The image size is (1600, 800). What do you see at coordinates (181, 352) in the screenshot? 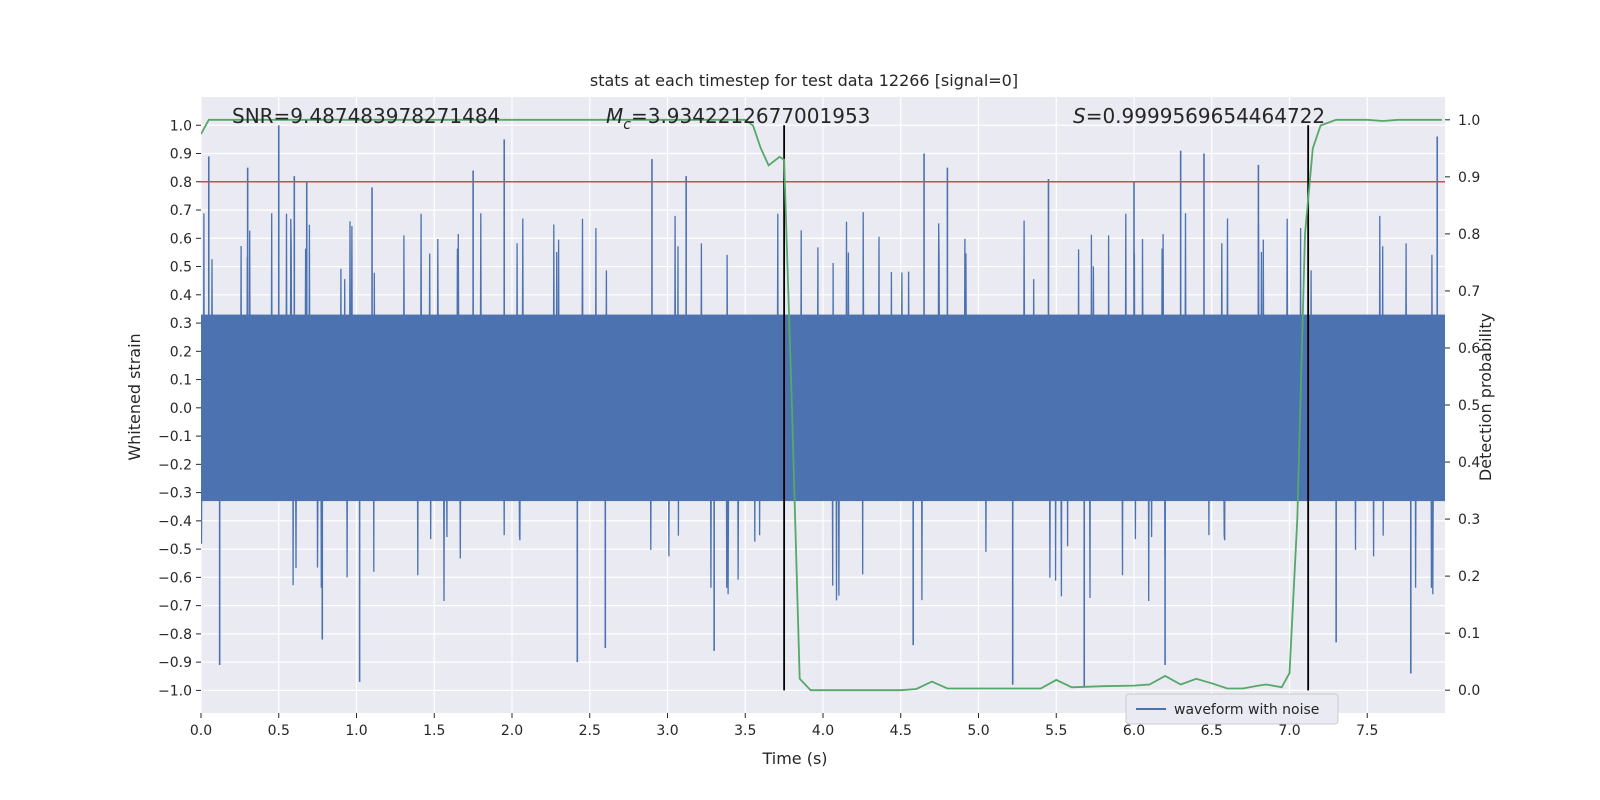
I see `left-y-tick-label: 0.2` at bounding box center [181, 352].